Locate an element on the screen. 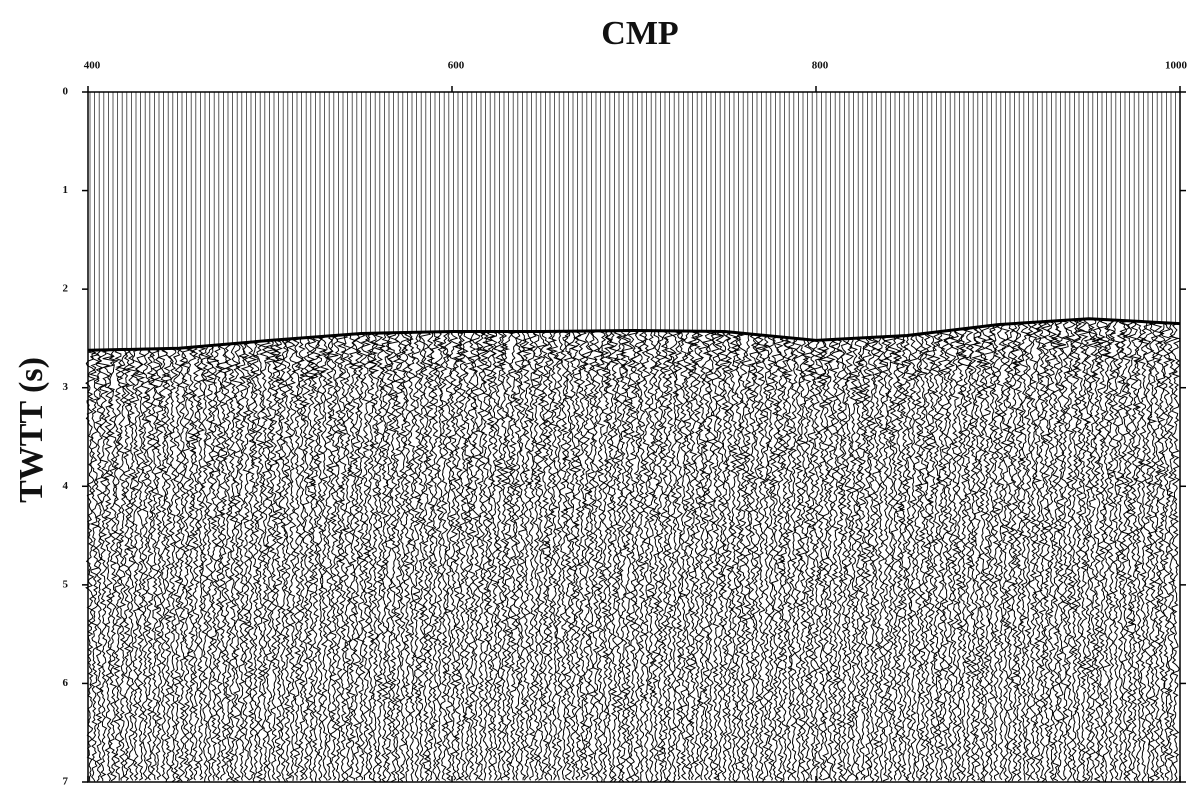  x-tick-label: 800 is located at coordinates (820, 66).